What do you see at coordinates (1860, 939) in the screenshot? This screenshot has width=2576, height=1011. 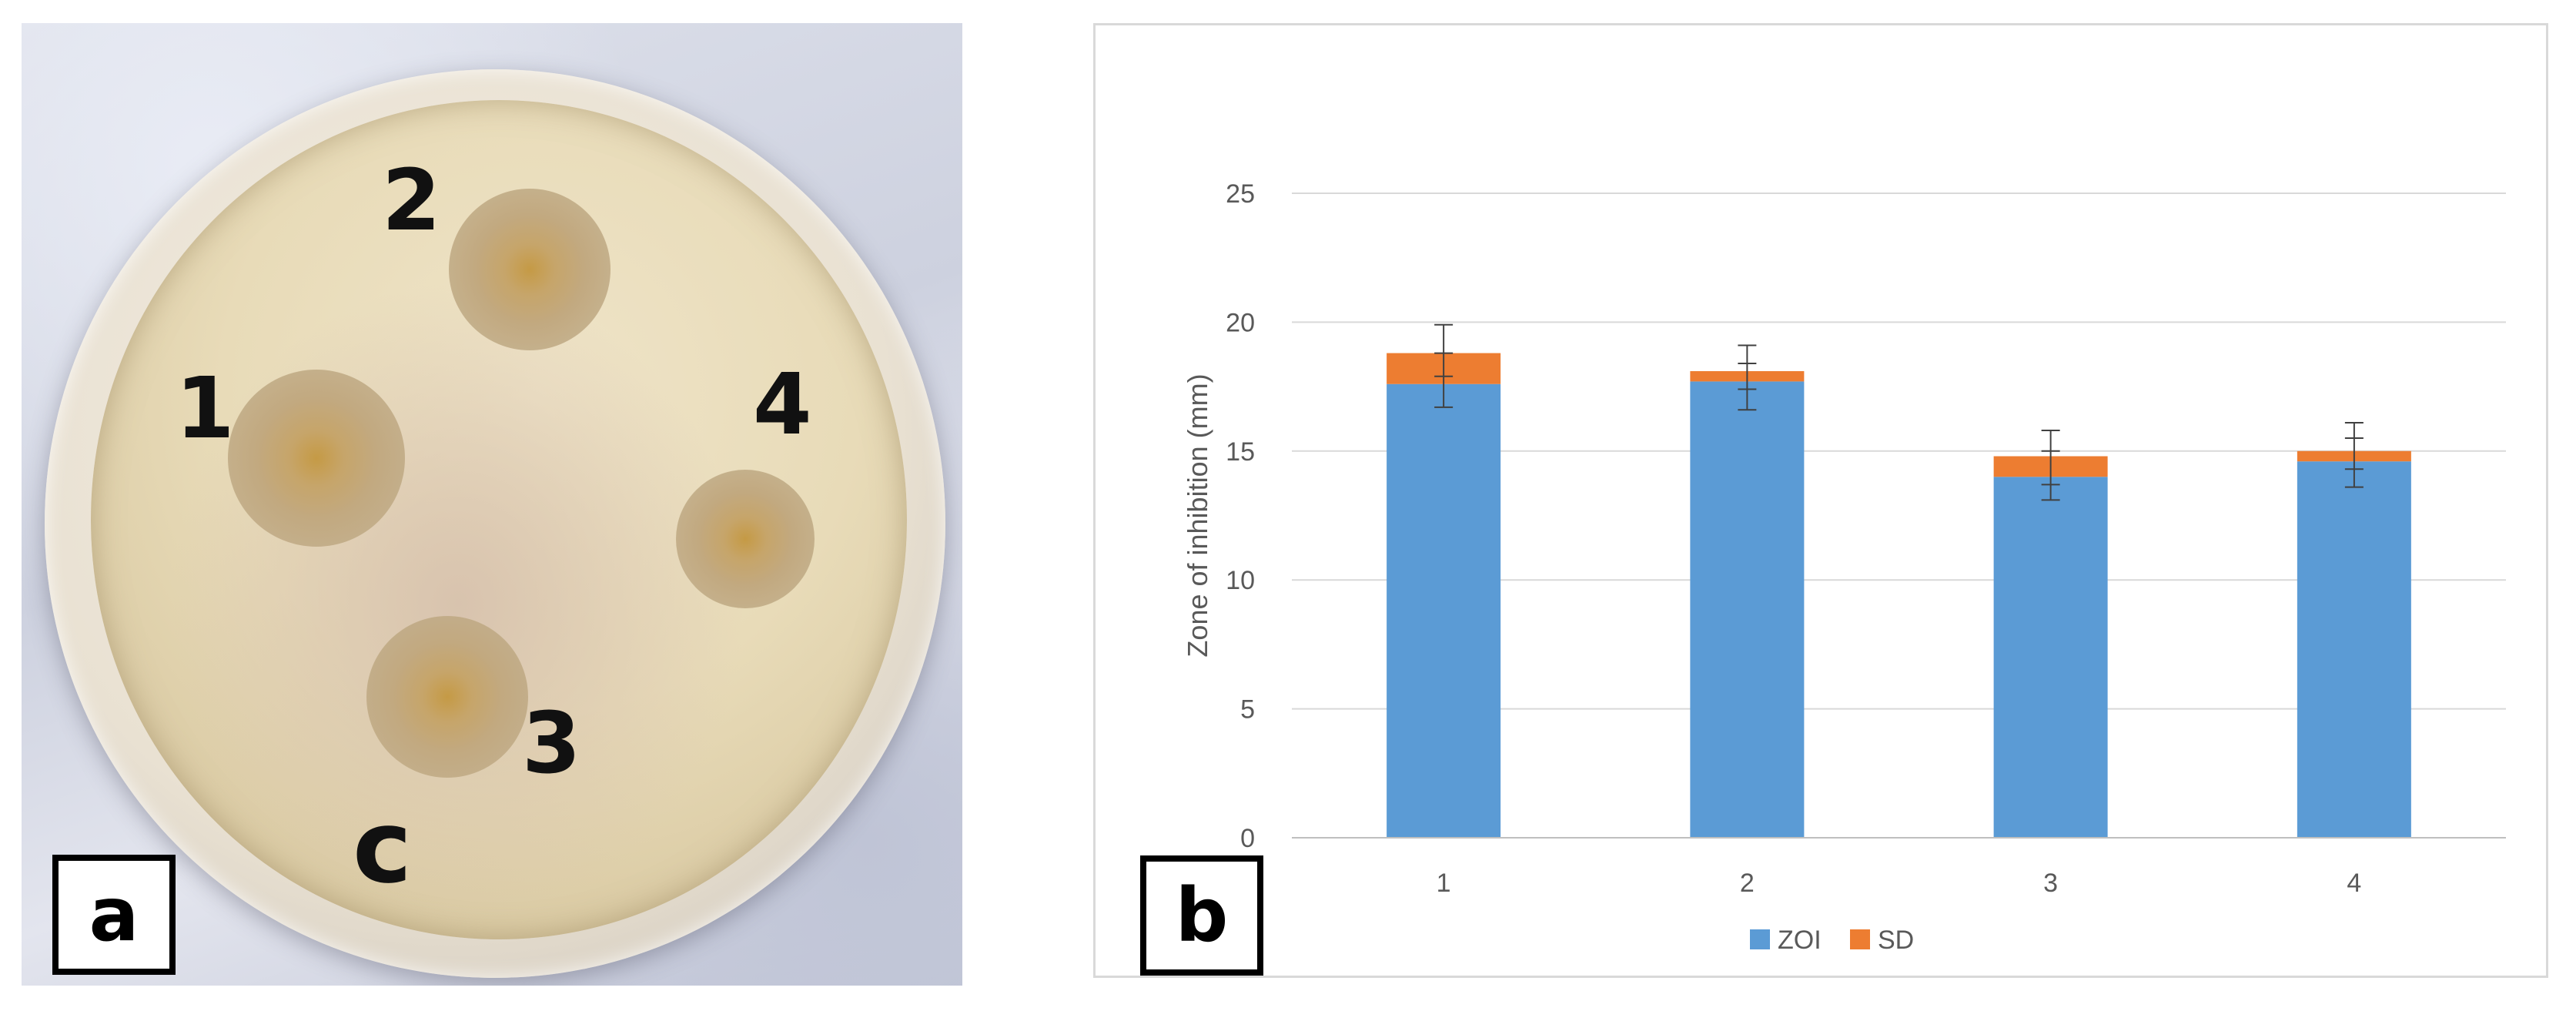 I see `legend-swatch-sd` at bounding box center [1860, 939].